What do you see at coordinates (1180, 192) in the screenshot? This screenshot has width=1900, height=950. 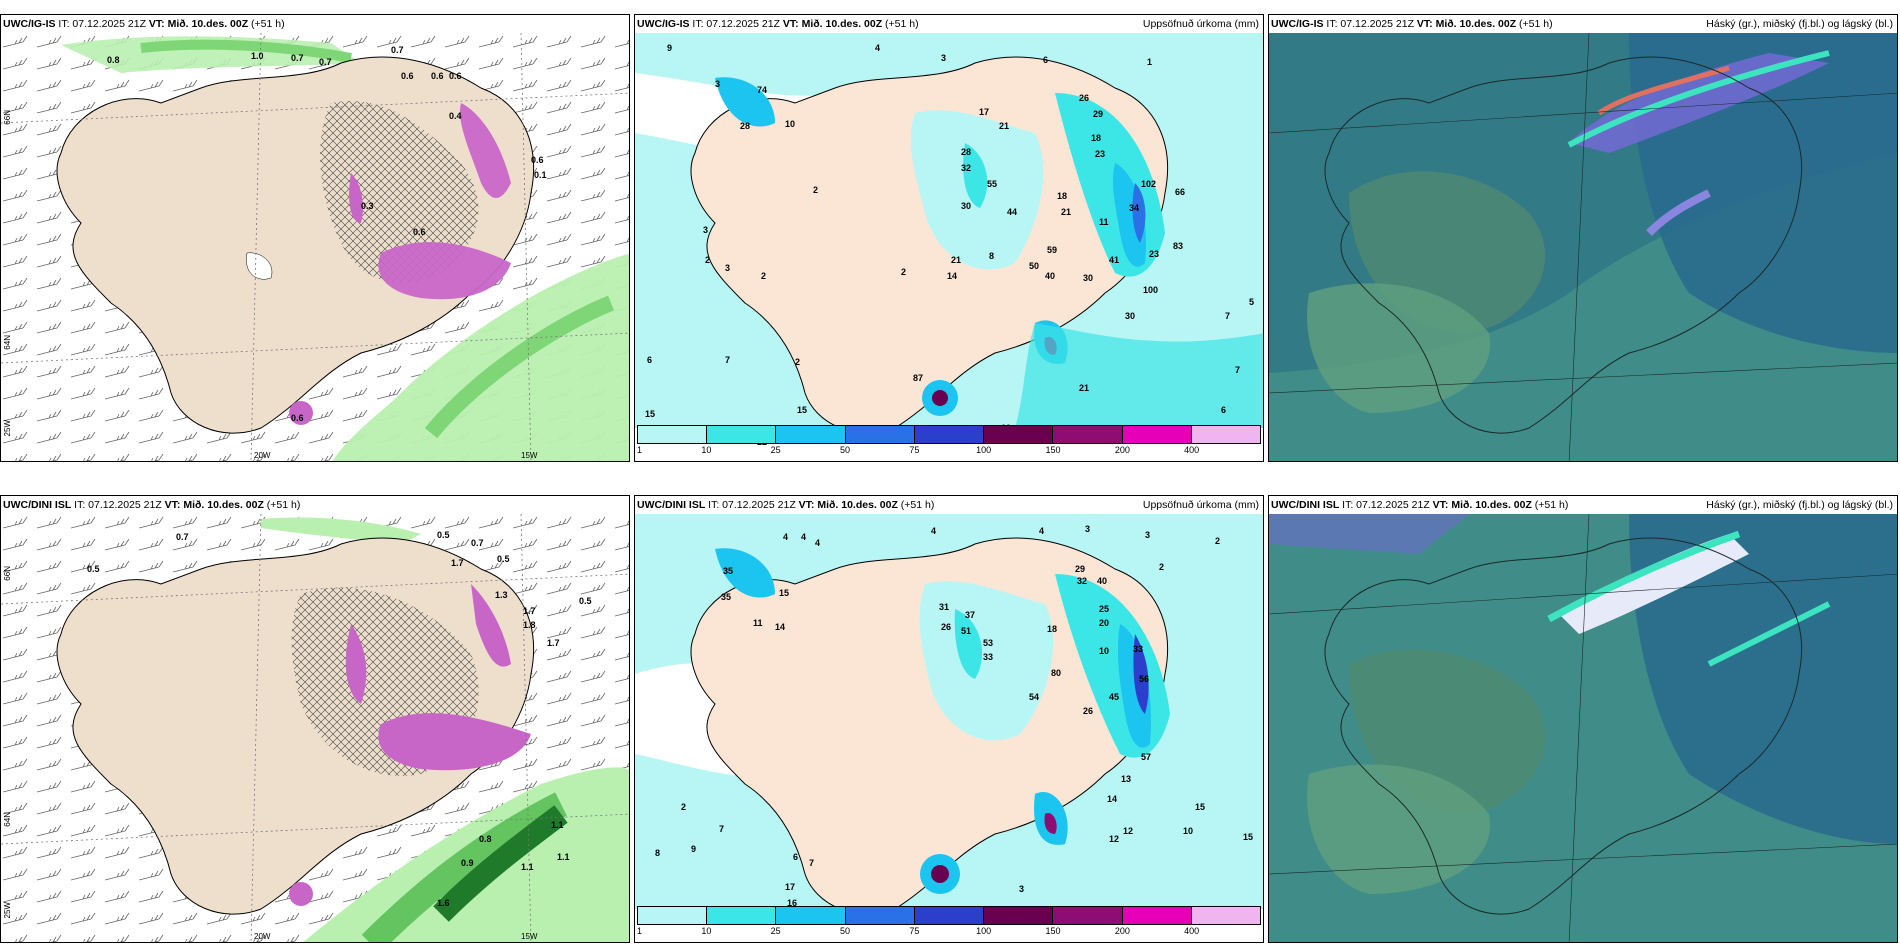 I see `precip-value: 66` at bounding box center [1180, 192].